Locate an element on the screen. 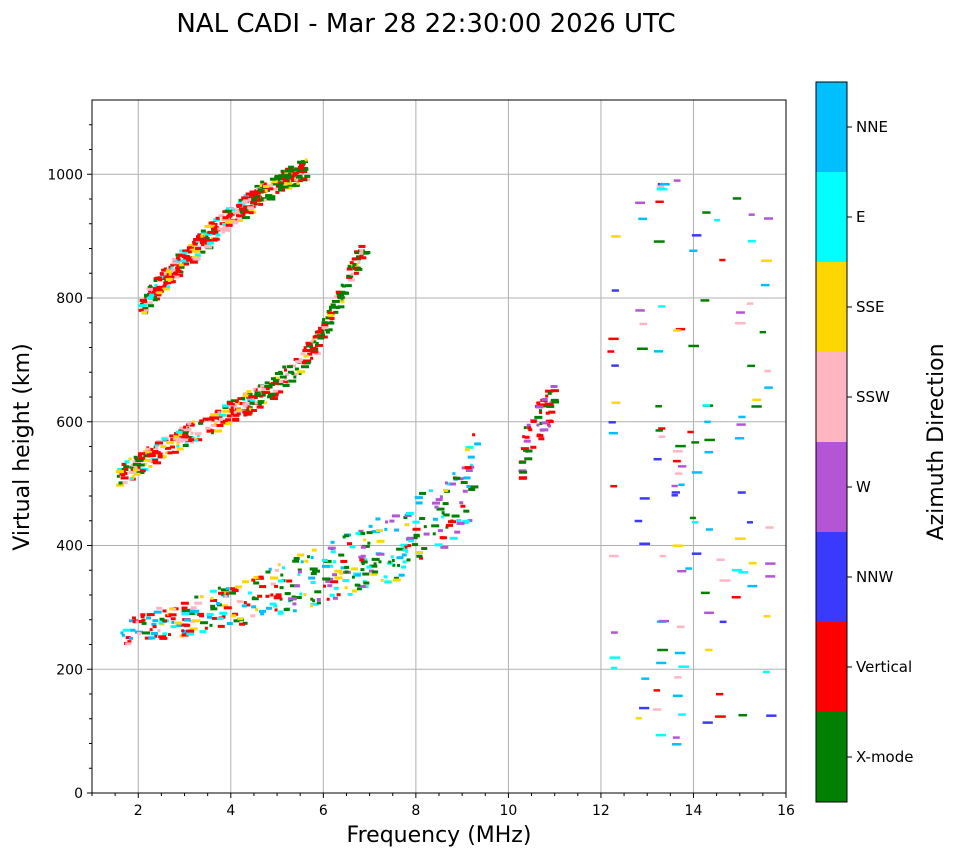  y-tick-label: 400 is located at coordinates (69, 547).